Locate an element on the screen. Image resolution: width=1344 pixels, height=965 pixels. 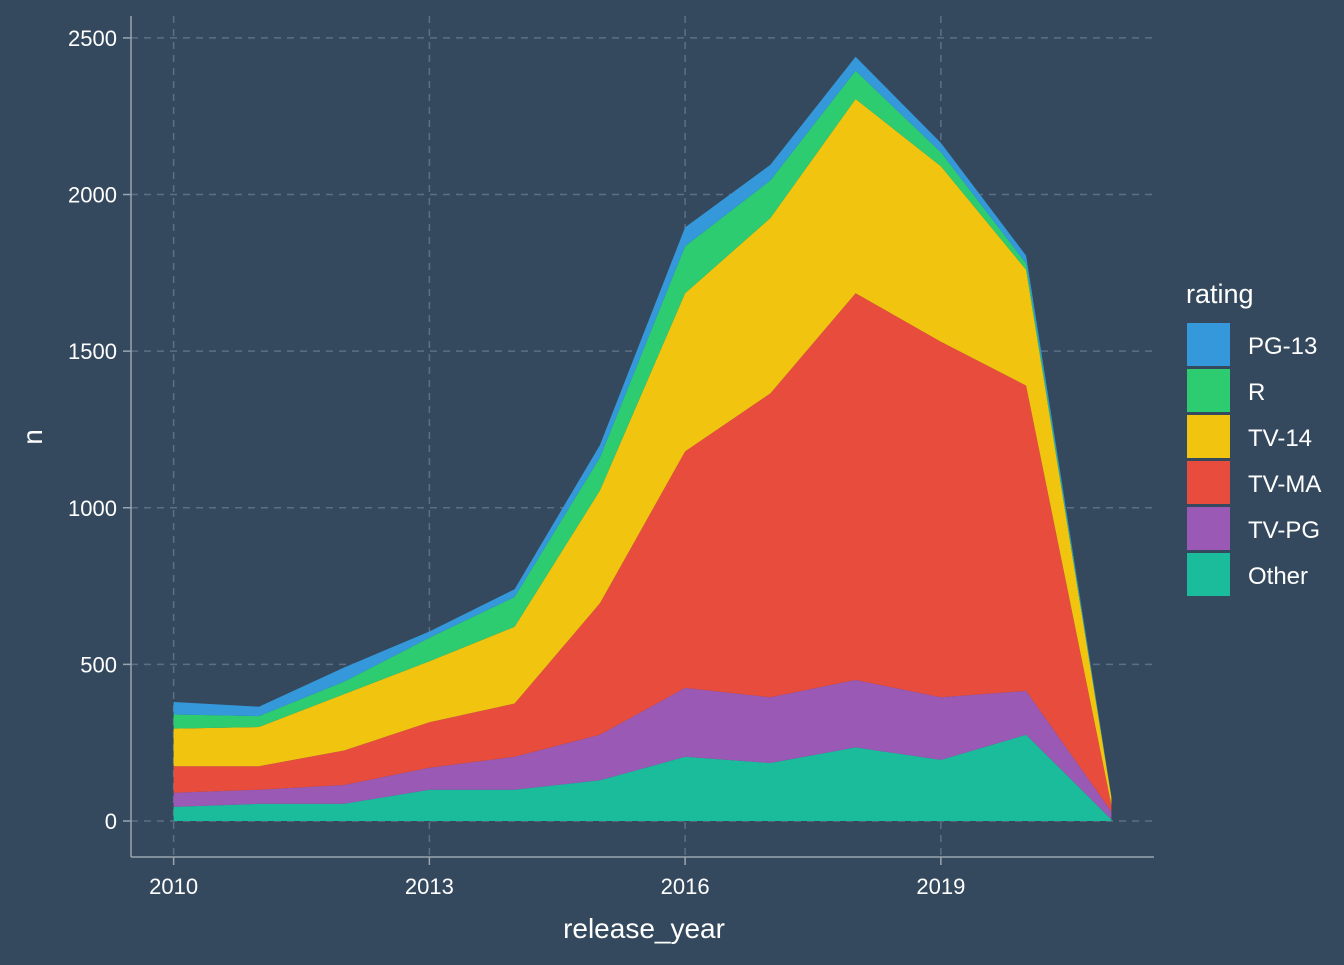
y-tick-label: 0 is located at coordinates (111, 821).